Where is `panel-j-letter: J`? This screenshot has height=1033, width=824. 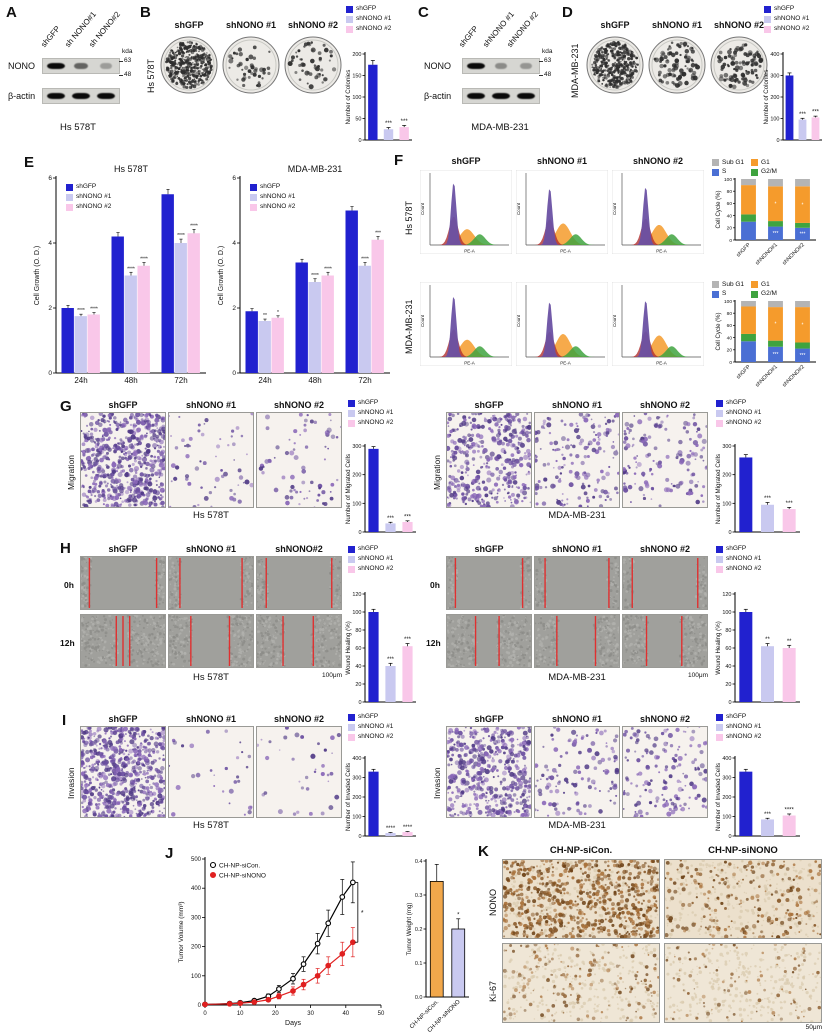
panel-j-letter: J is located at coordinates (169, 853).